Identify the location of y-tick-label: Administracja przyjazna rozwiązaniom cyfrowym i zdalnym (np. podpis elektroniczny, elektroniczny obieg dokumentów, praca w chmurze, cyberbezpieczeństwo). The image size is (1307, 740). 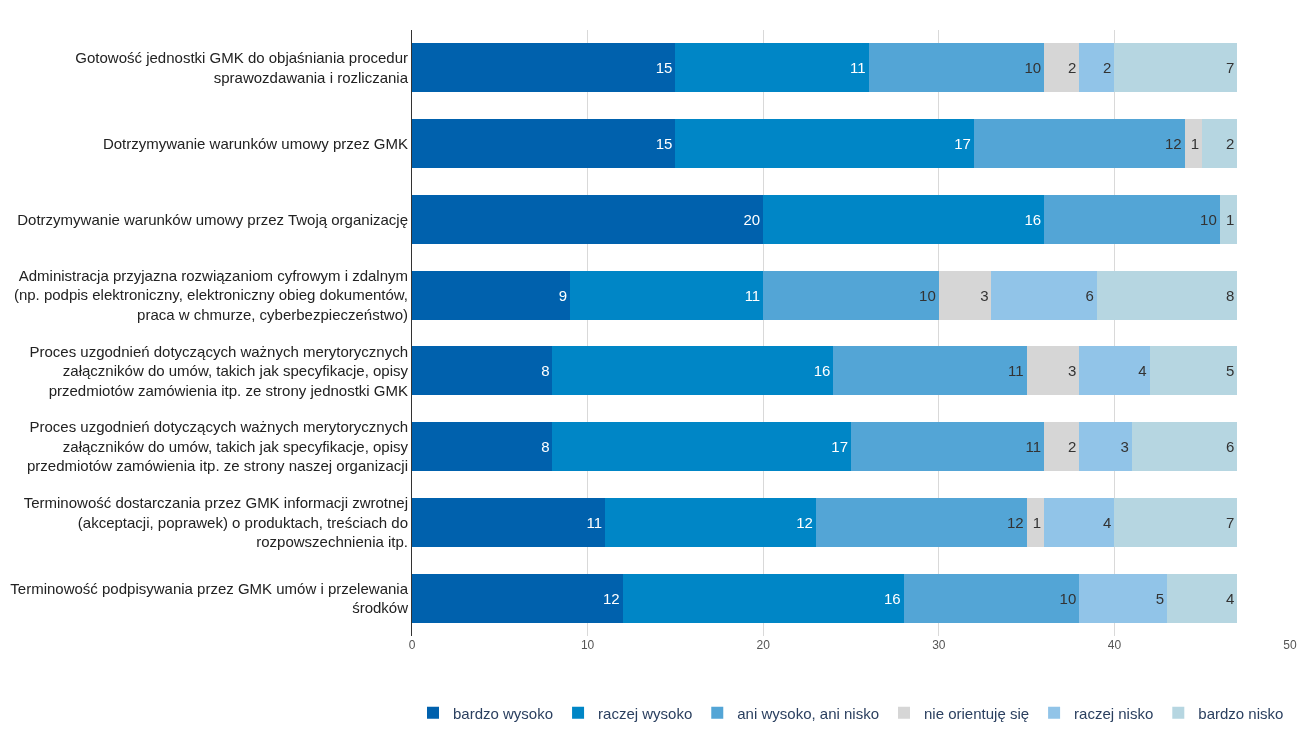
(210, 294).